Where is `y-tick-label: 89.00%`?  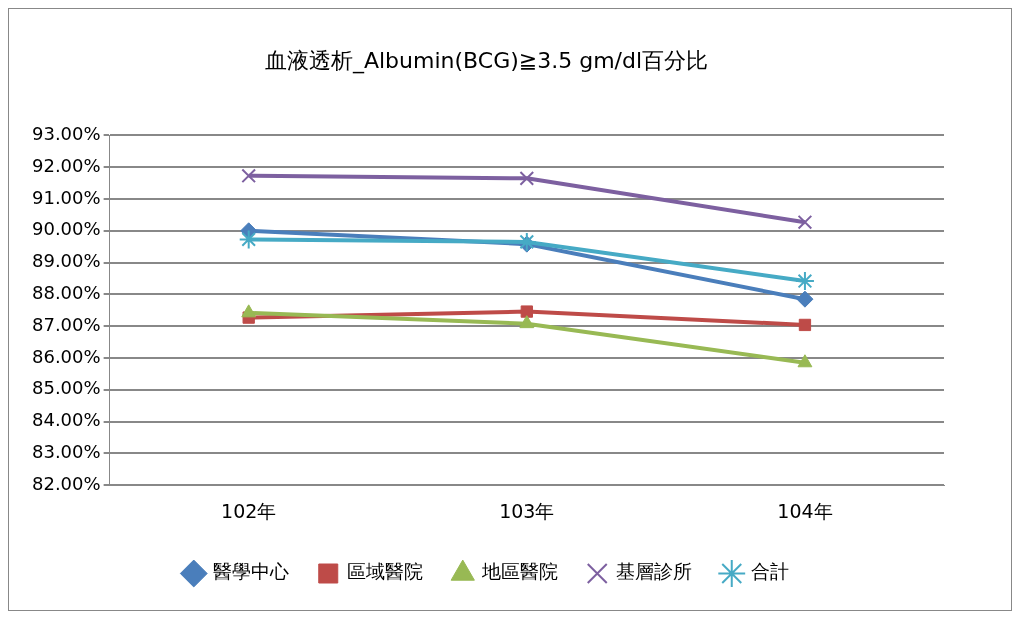
y-tick-label: 89.00% is located at coordinates (66, 261).